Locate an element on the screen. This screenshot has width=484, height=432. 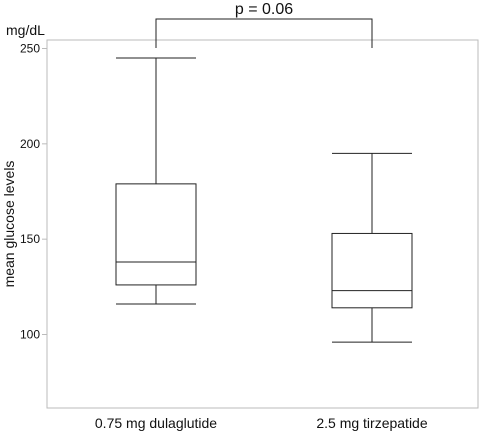
y-tick-label-150: 150 is located at coordinates (30, 239).